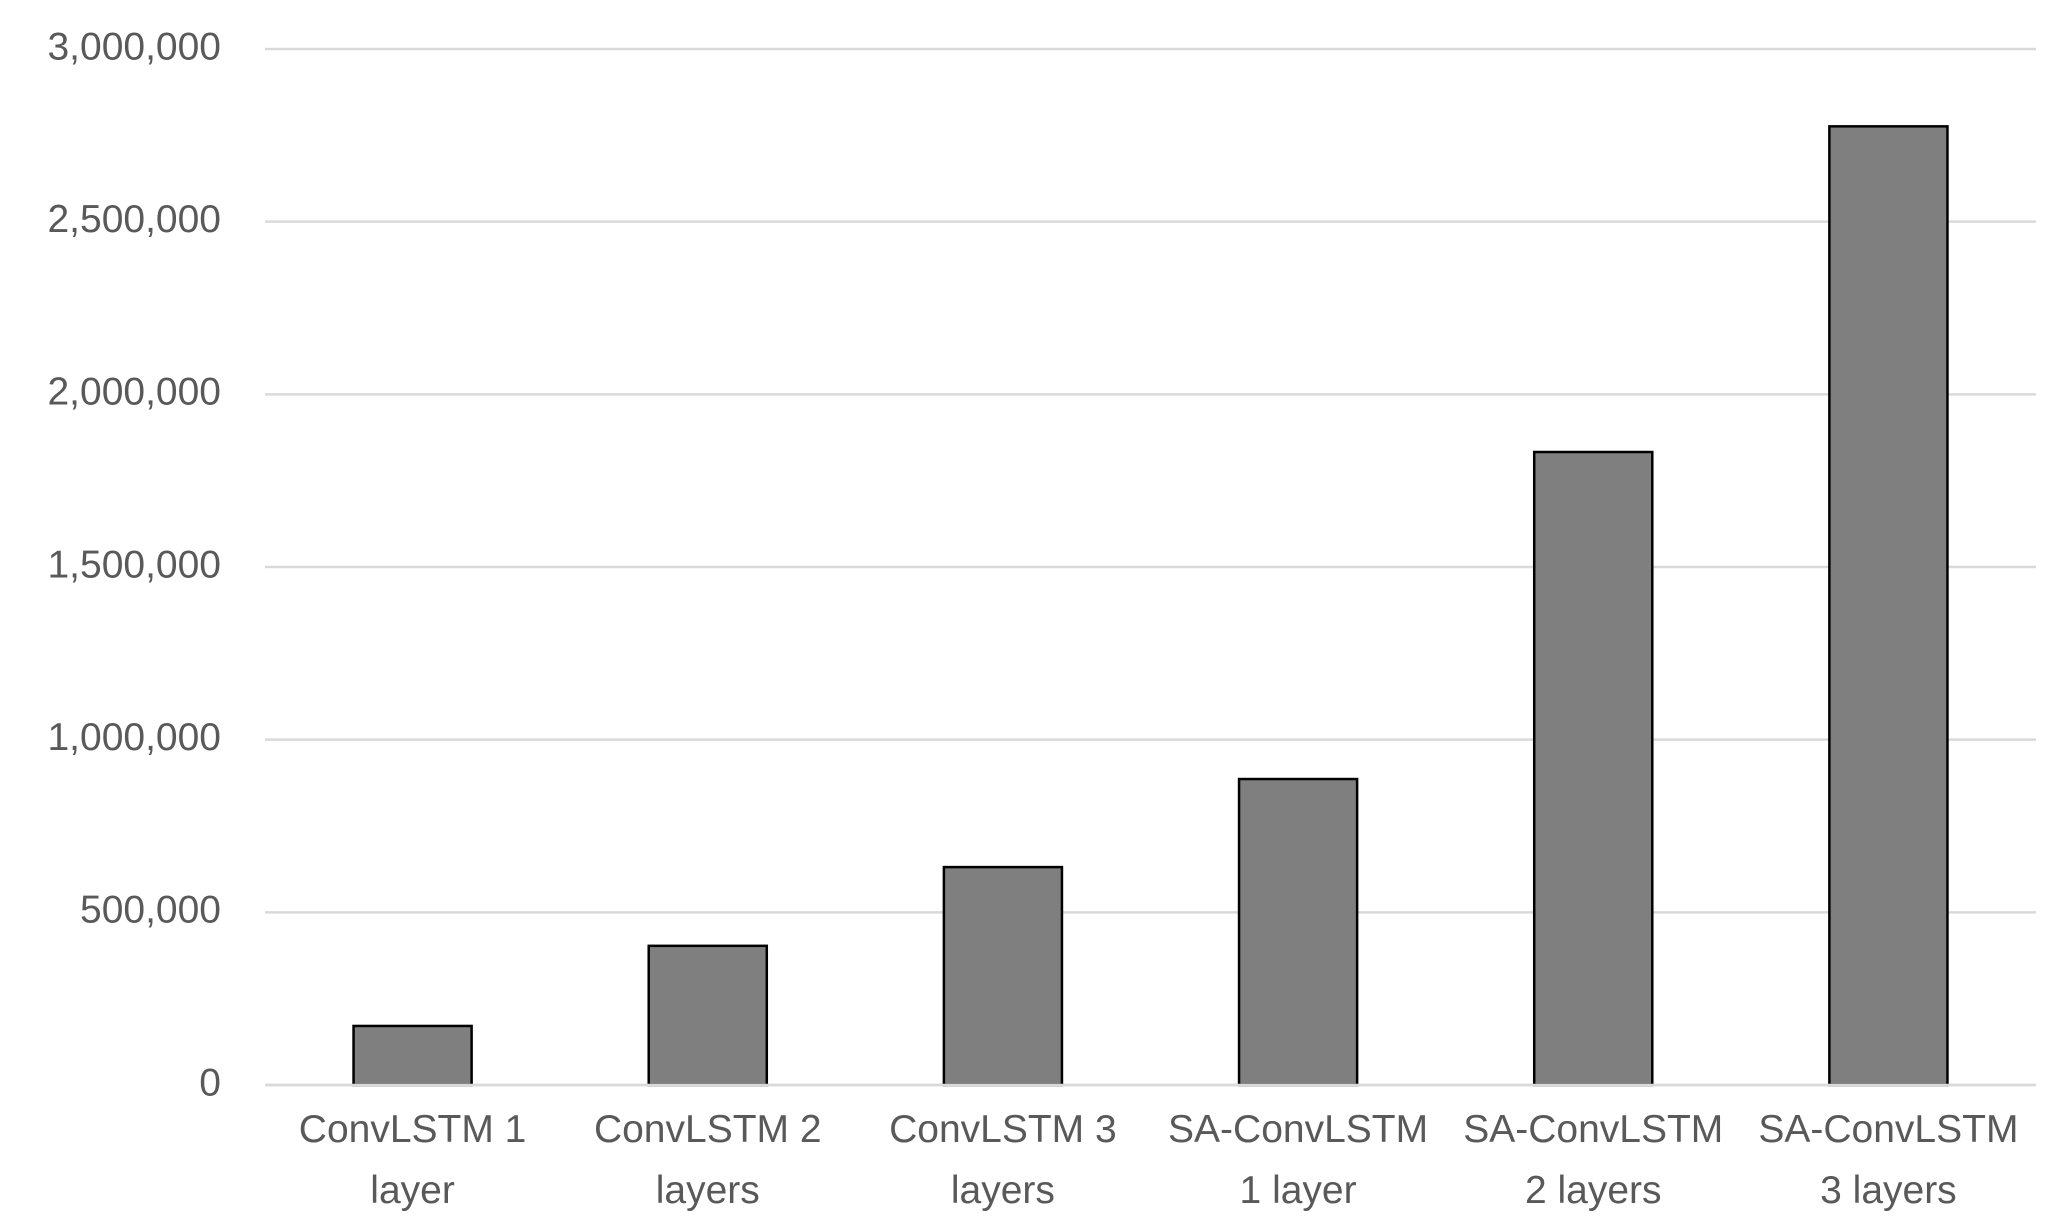 The height and width of the screenshot is (1230, 2053). I want to click on x-tick-label: ConvLSTM 2 layers, so click(708, 1160).